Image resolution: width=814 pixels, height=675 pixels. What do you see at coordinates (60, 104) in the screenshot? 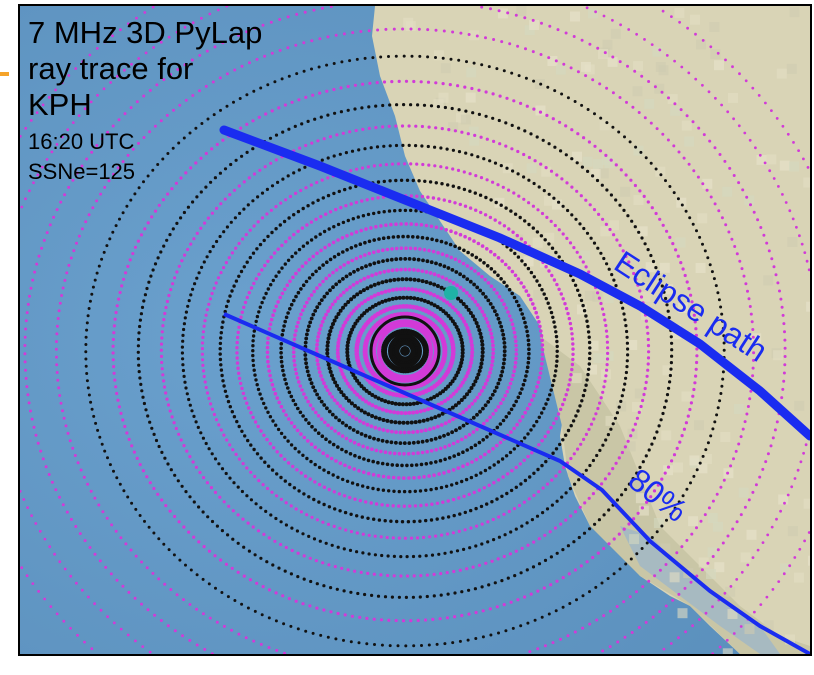
I see `title-line-3: KPH` at bounding box center [60, 104].